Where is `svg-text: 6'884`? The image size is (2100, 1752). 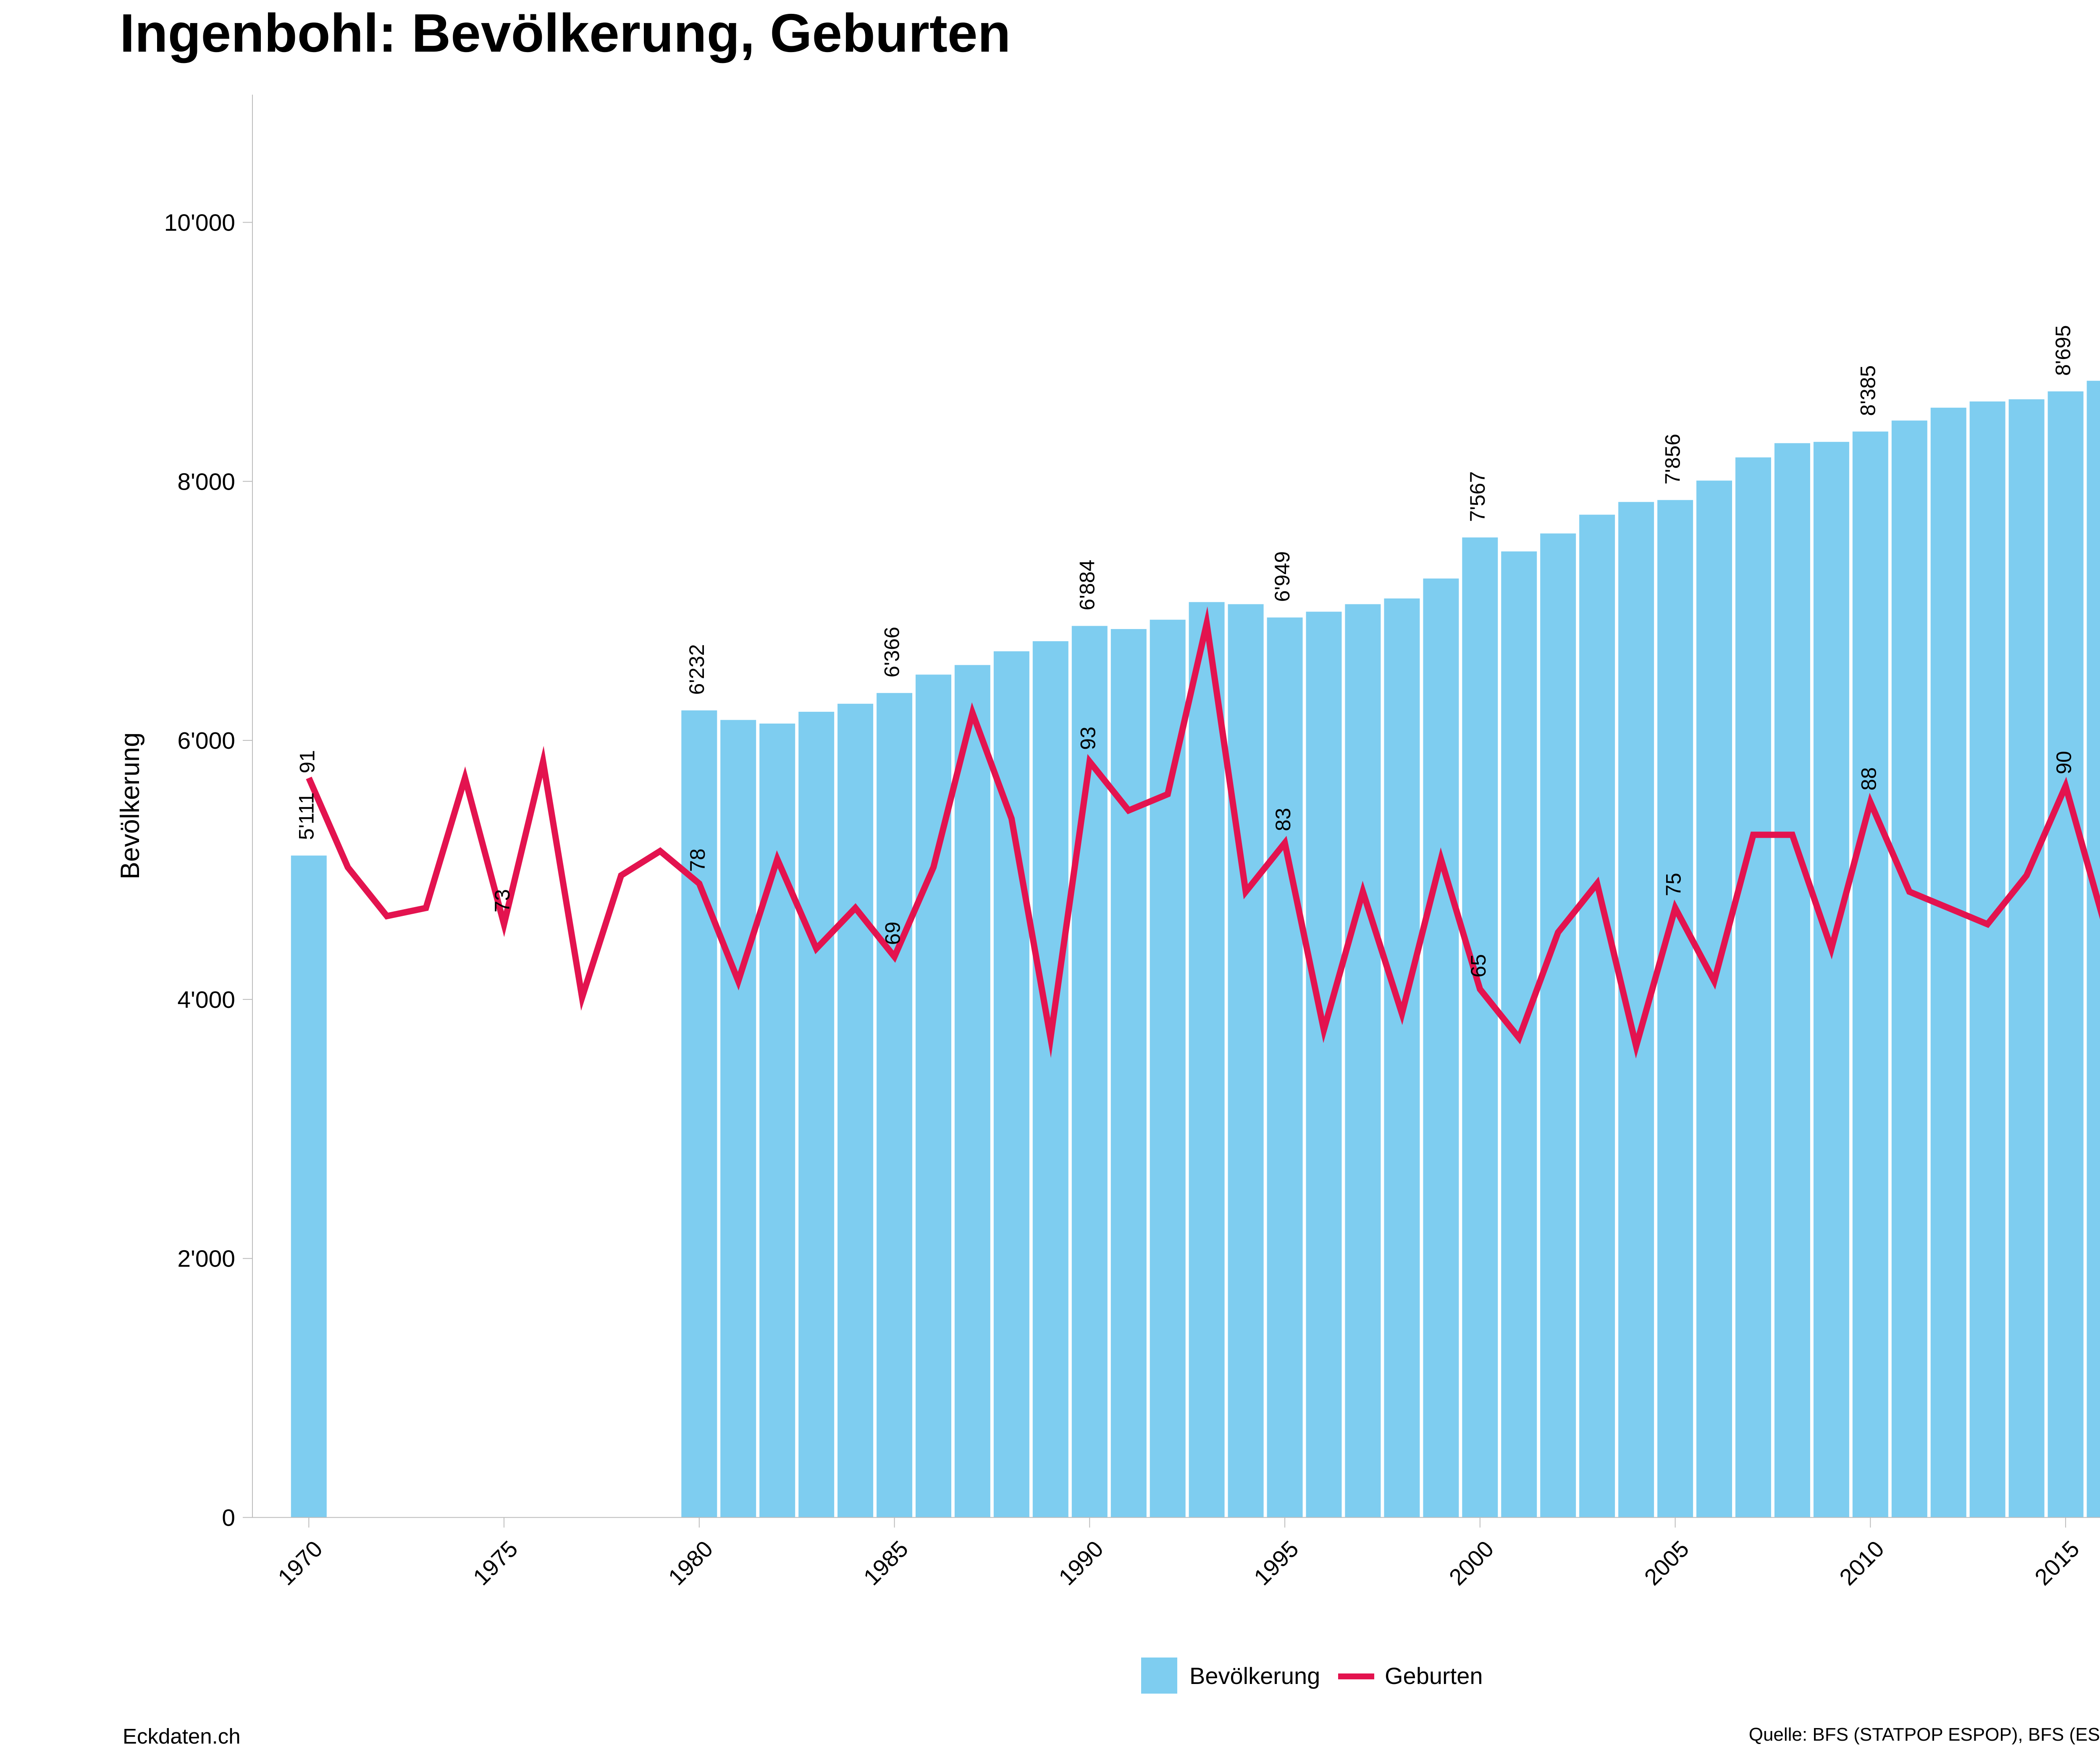 svg-text: 6'884 is located at coordinates (1087, 586).